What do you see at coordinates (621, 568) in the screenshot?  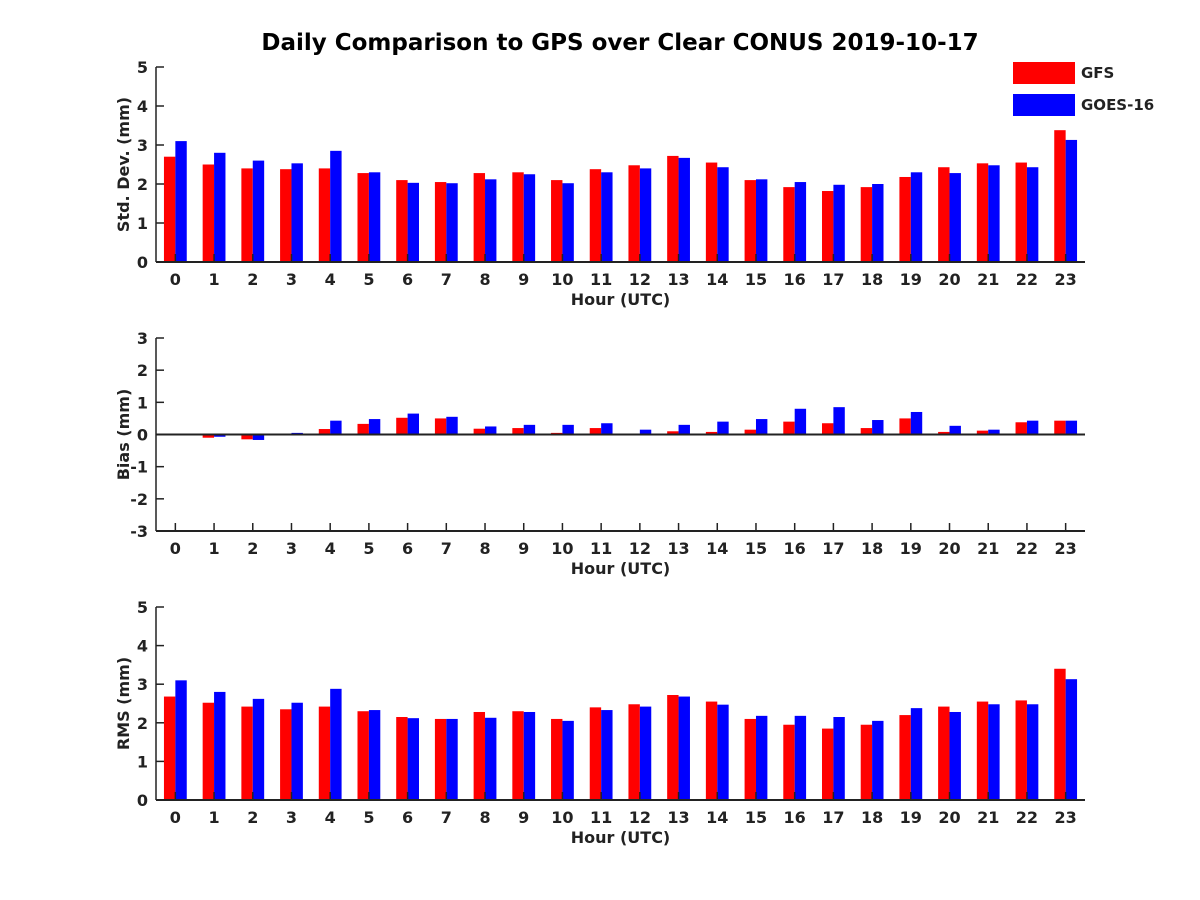 I see `x-axis-label: Hour (UTC)` at bounding box center [621, 568].